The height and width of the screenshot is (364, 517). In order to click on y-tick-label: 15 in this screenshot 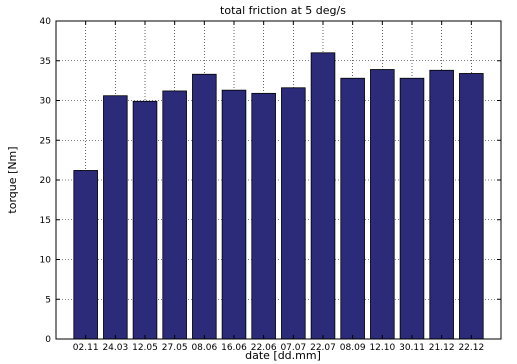, I will do `click(45, 221)`.